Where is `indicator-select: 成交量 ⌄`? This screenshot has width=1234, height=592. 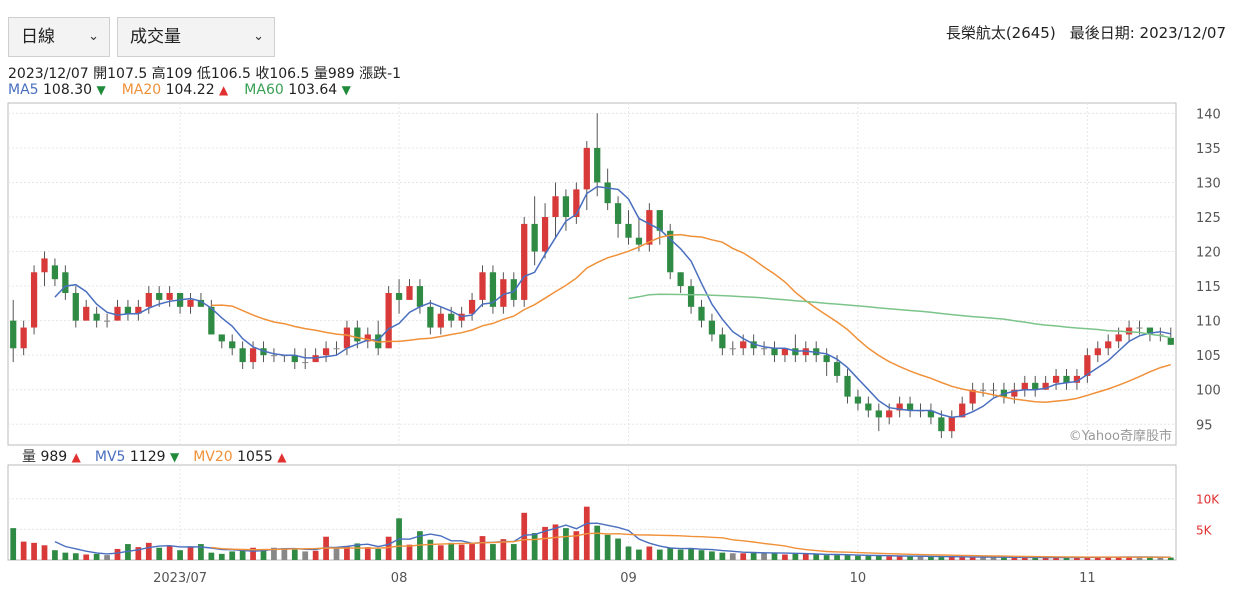
indicator-select: 成交量 ⌄ is located at coordinates (196, 37).